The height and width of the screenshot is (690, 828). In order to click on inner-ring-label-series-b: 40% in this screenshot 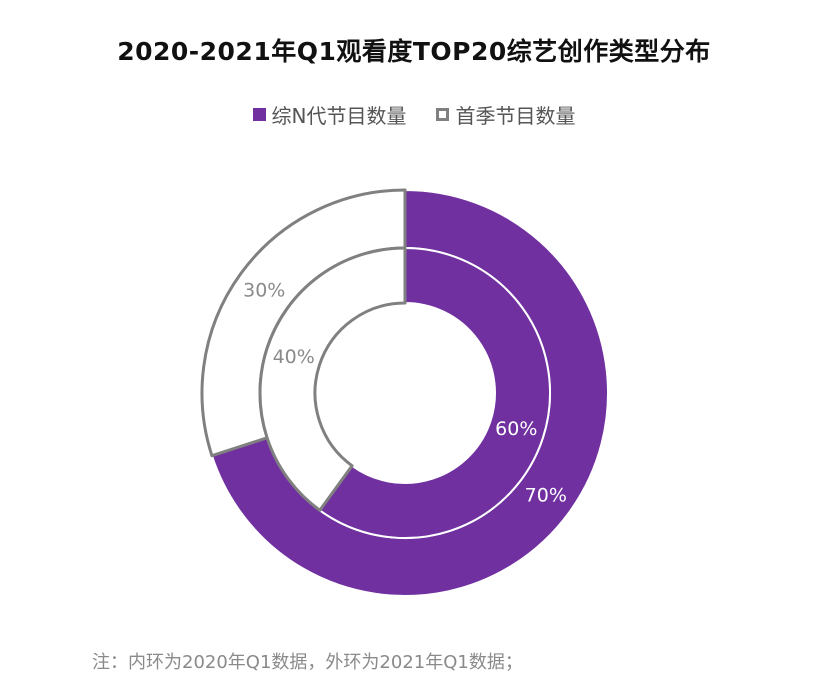, I will do `click(294, 357)`.